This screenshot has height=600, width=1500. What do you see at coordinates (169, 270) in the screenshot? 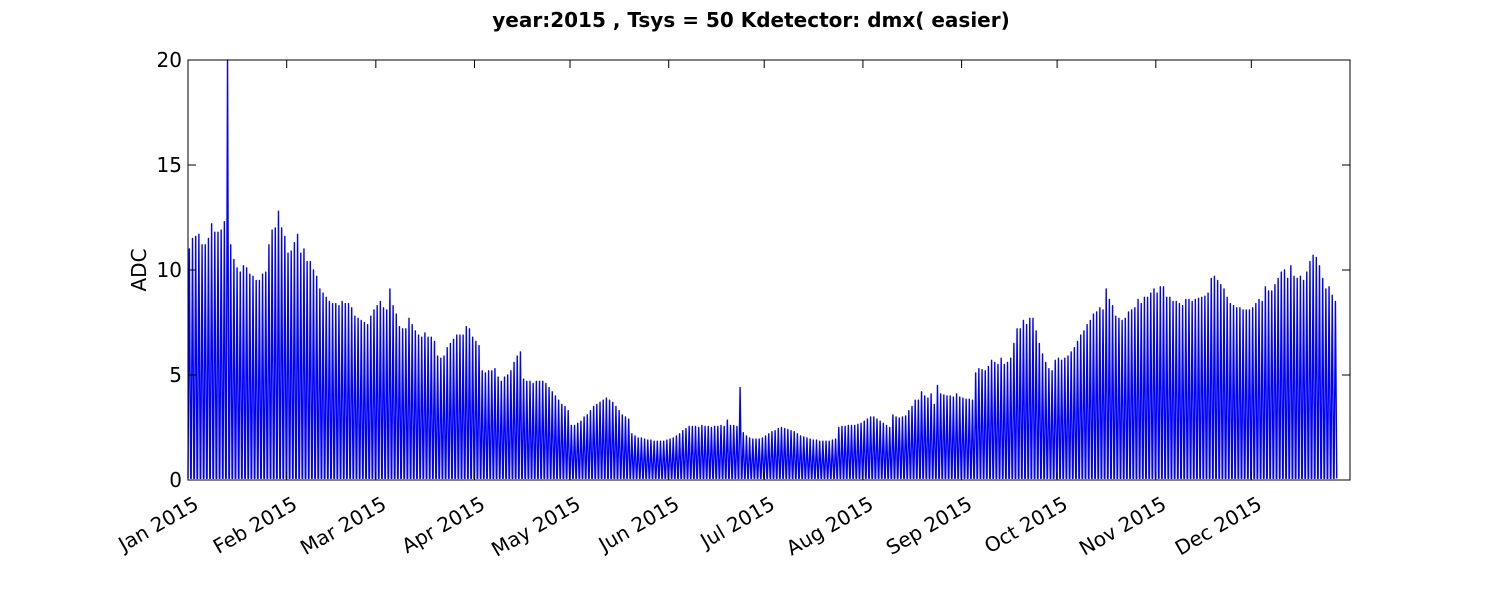
I see `y-tick-label: 10` at bounding box center [169, 270].